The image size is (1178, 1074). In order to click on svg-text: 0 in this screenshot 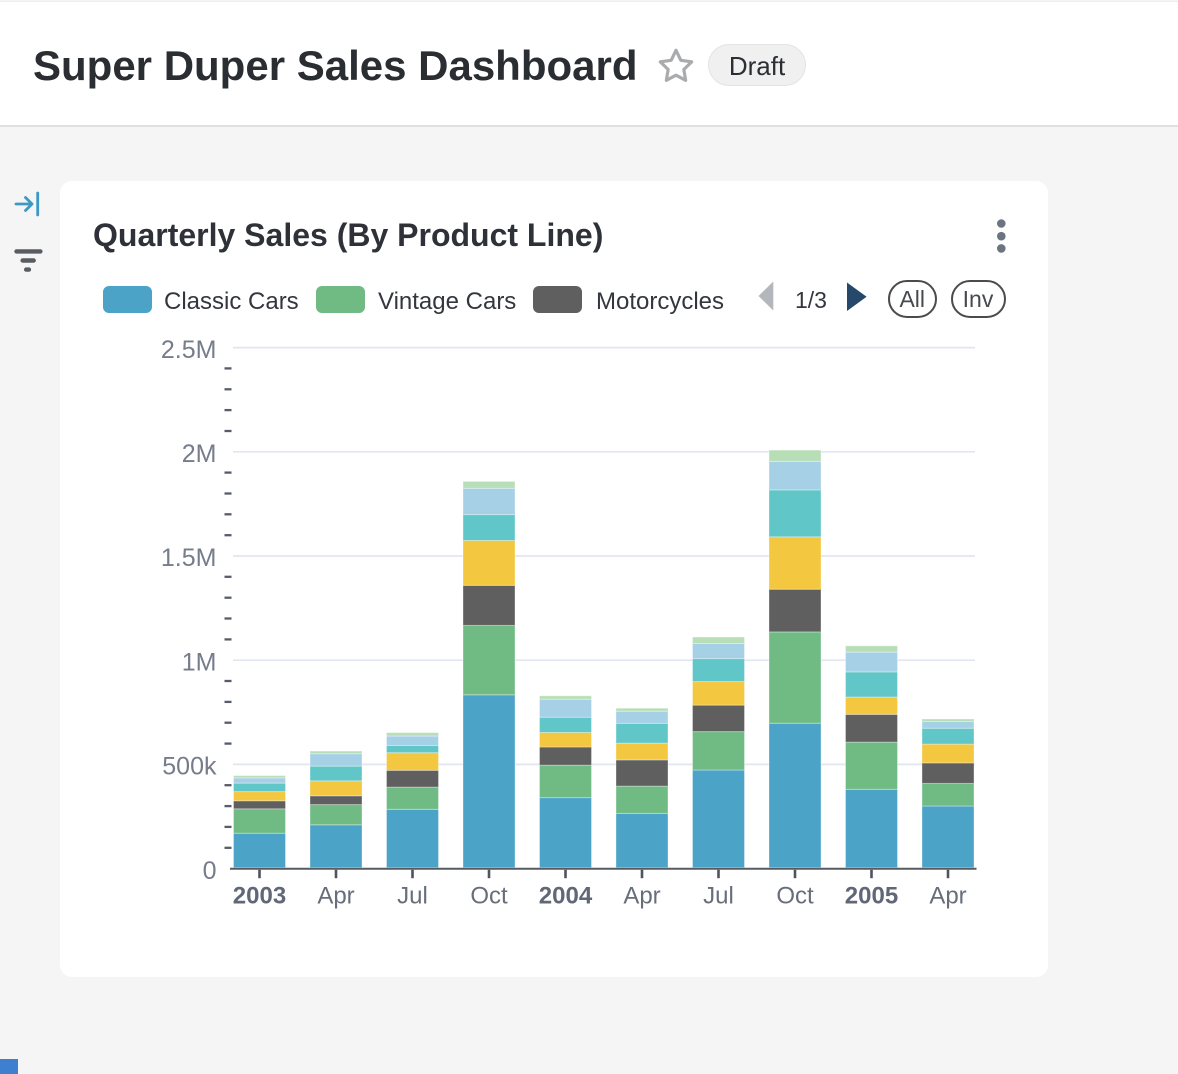, I will do `click(210, 871)`.